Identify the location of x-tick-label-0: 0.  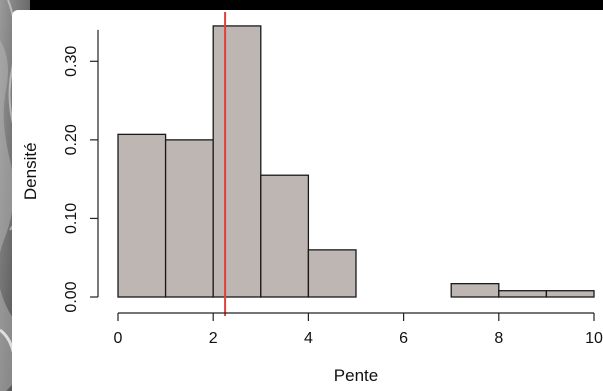
(118, 338).